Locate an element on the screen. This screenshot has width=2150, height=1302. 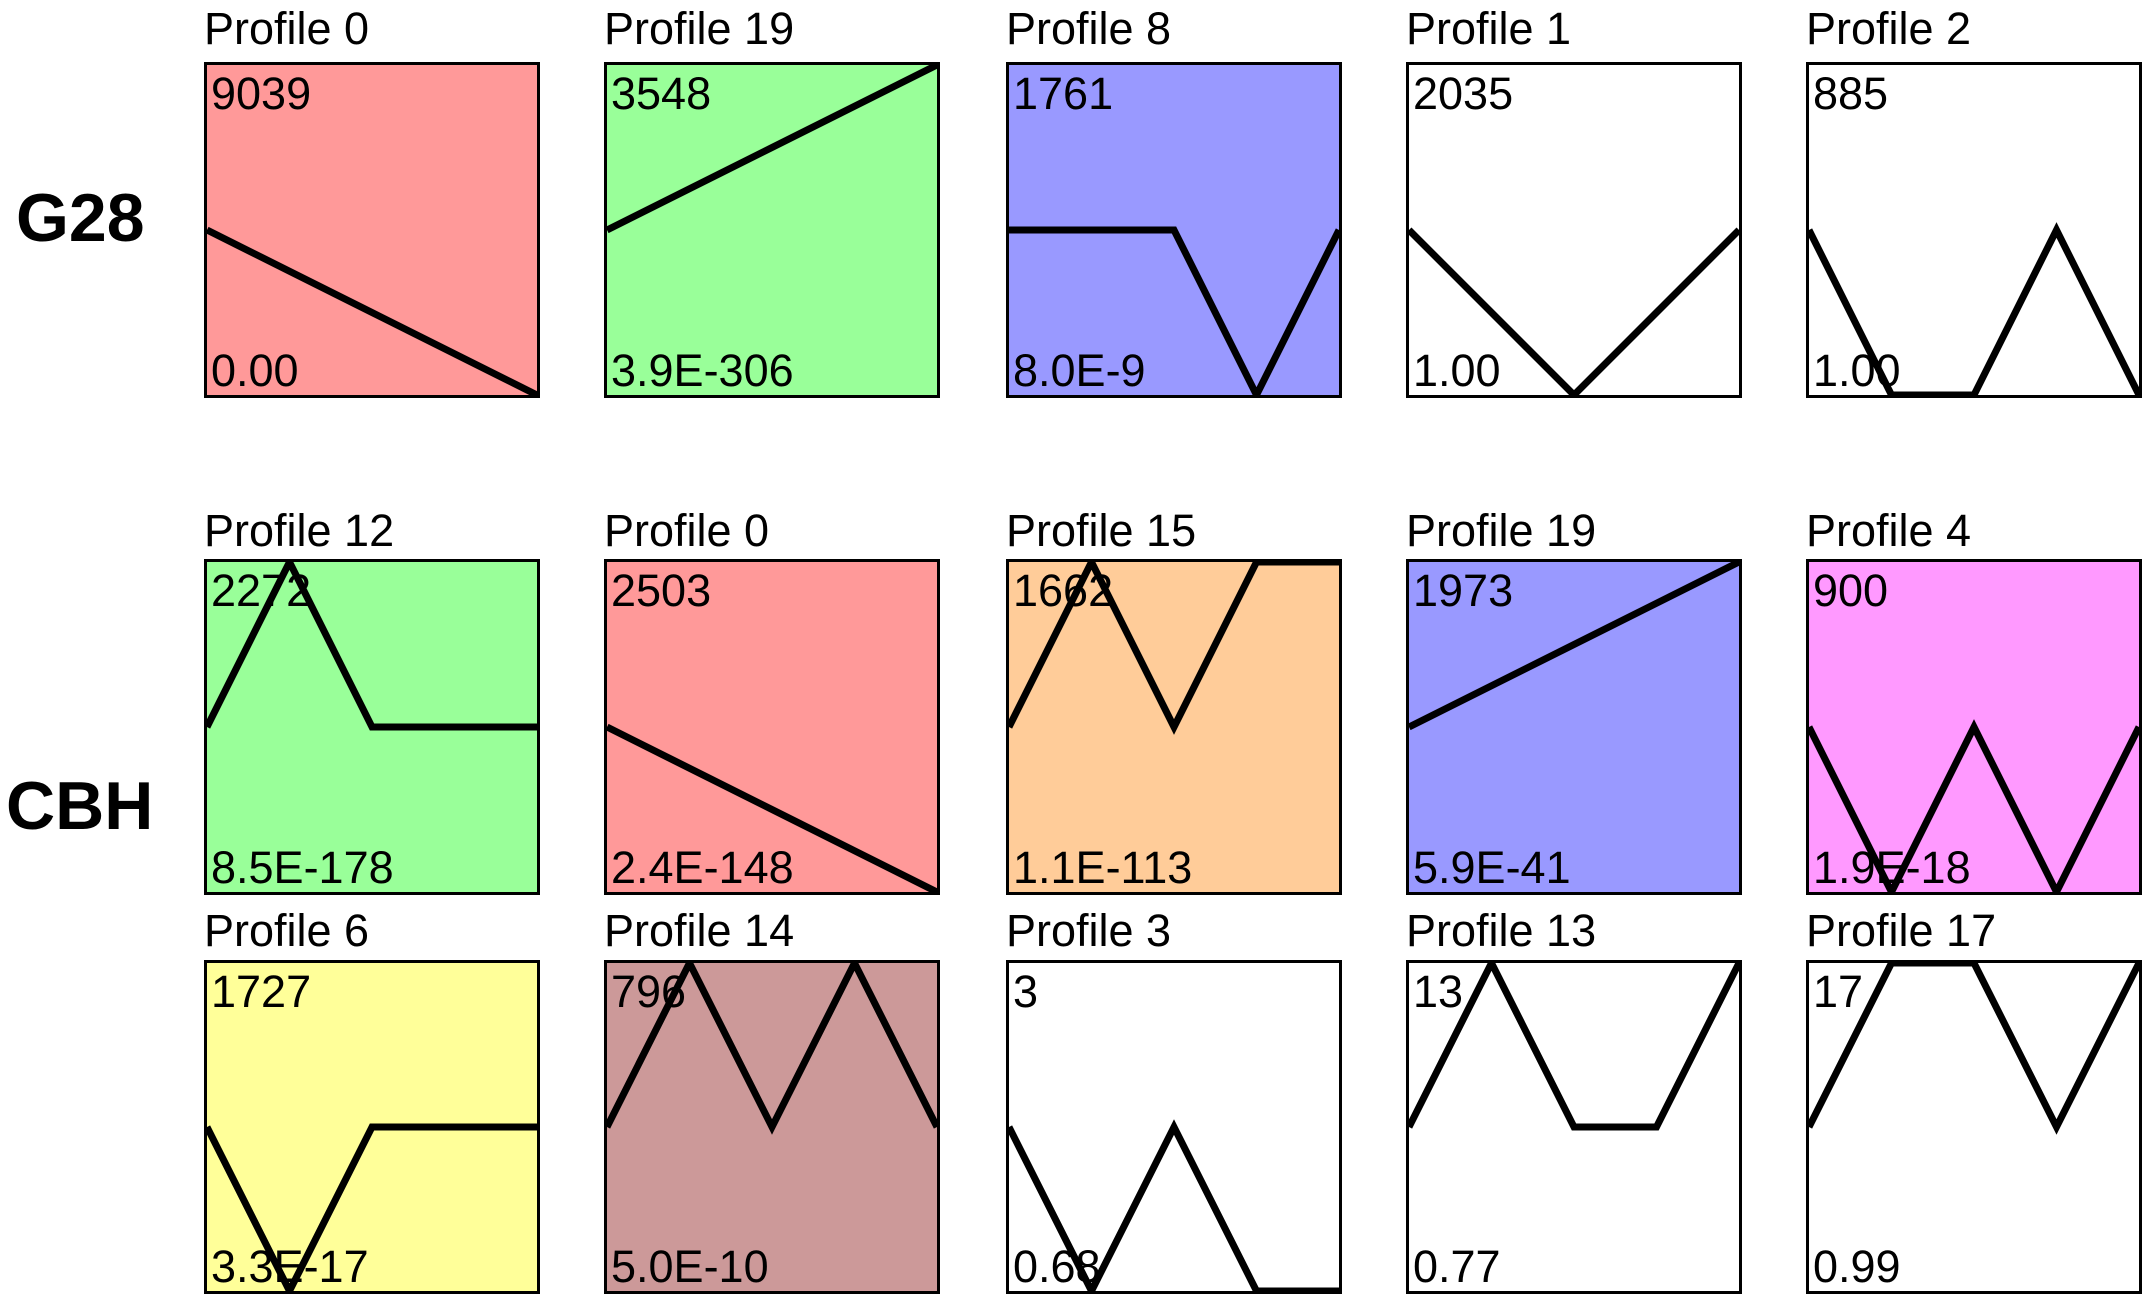
panel-title: Profile 17 is located at coordinates (1901, 930).